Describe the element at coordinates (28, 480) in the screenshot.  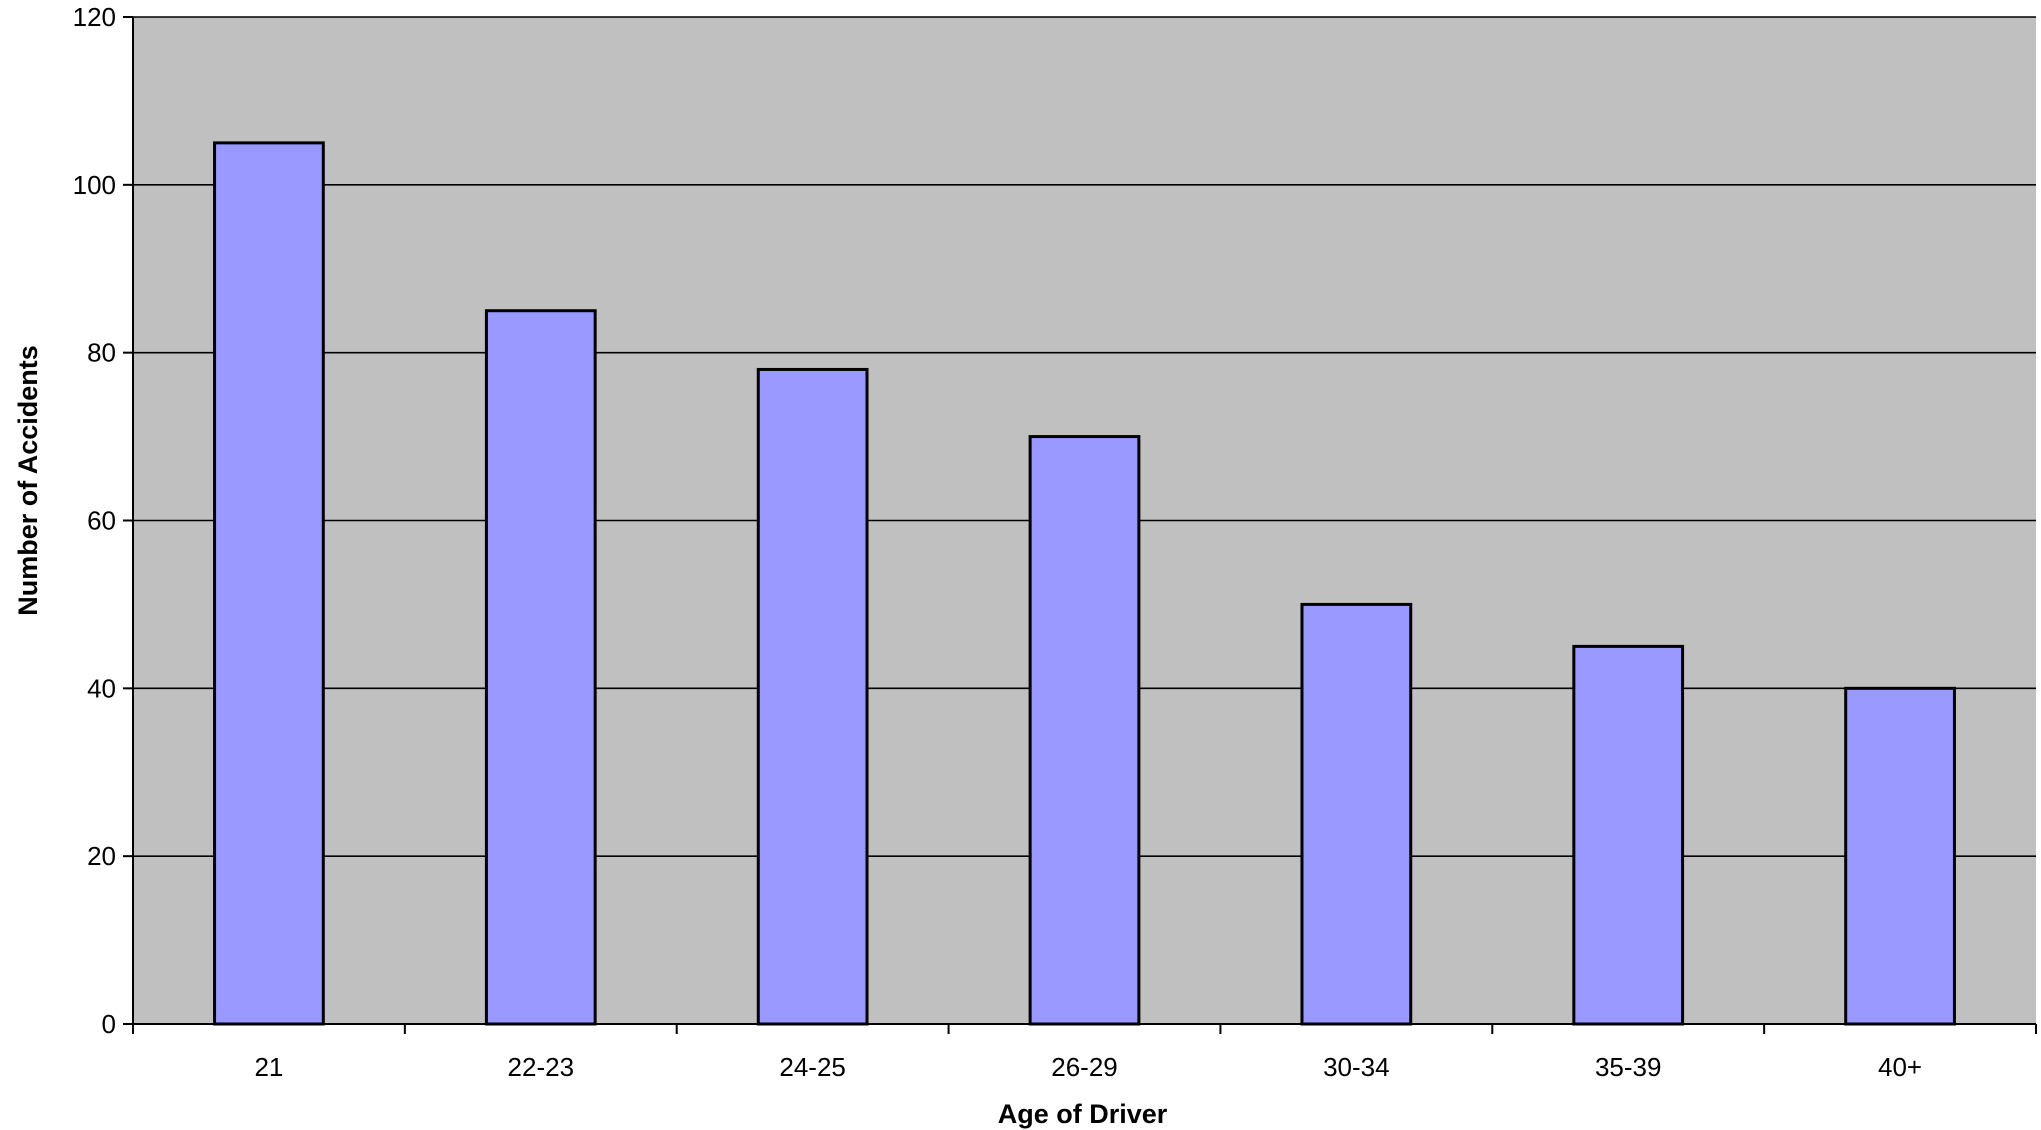
I see `y-axis-title: Number of Accidents` at that location.